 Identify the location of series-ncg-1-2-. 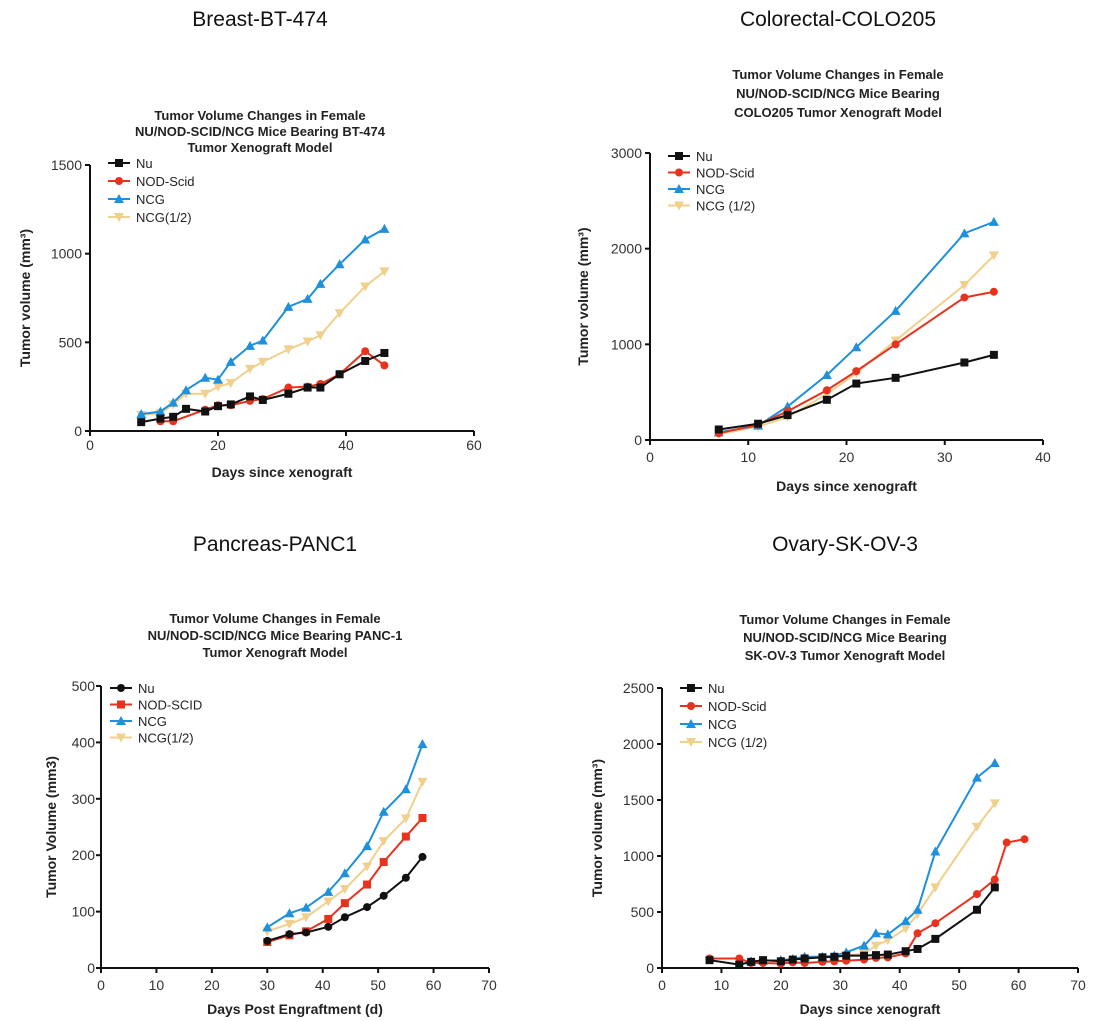
(345, 857).